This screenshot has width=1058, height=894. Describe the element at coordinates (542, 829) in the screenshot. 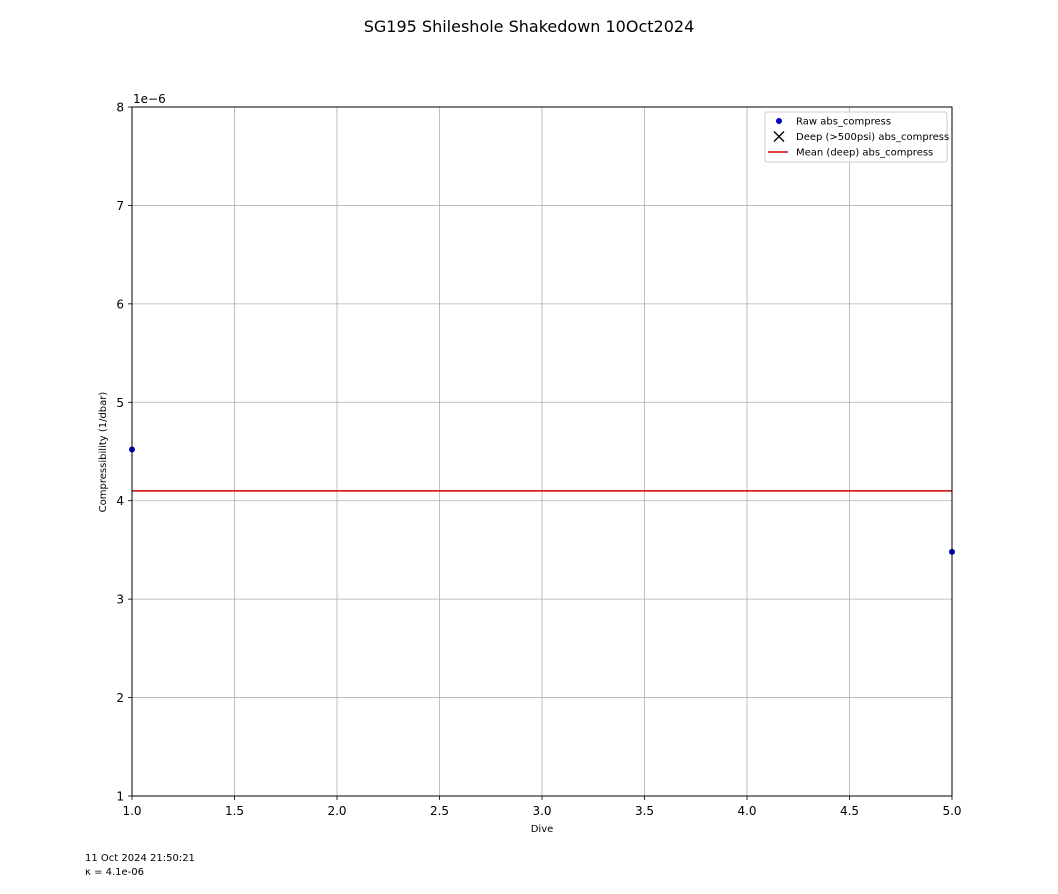

I see `x-axis-label: Dive` at that location.